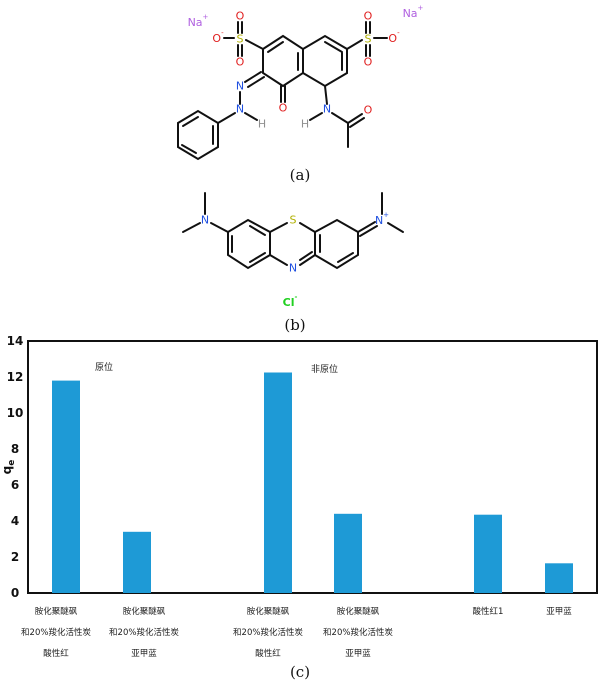  Describe the element at coordinates (324, 369) in the screenshot. I see `annotation-ex-situ: 非原位` at that location.